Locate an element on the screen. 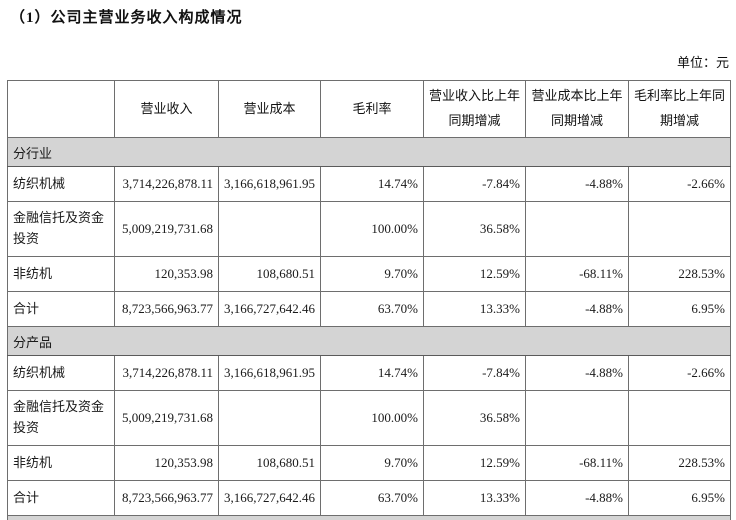  page-title: （1）公司主营业务收入构成情况 is located at coordinates (126, 18).